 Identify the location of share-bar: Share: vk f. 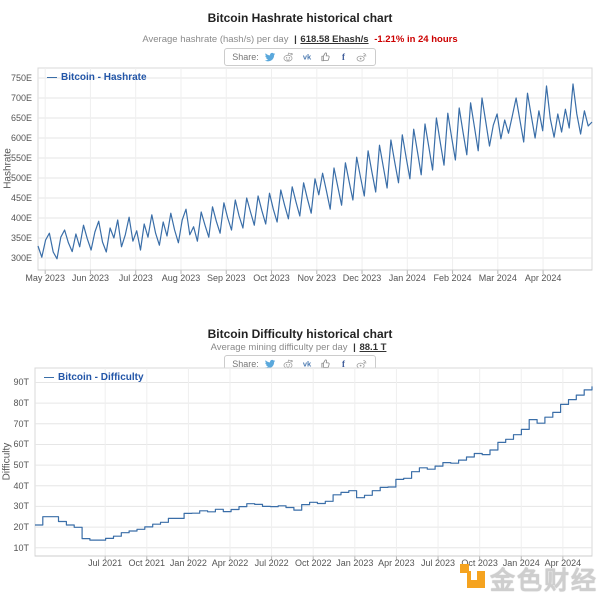
(300, 56).